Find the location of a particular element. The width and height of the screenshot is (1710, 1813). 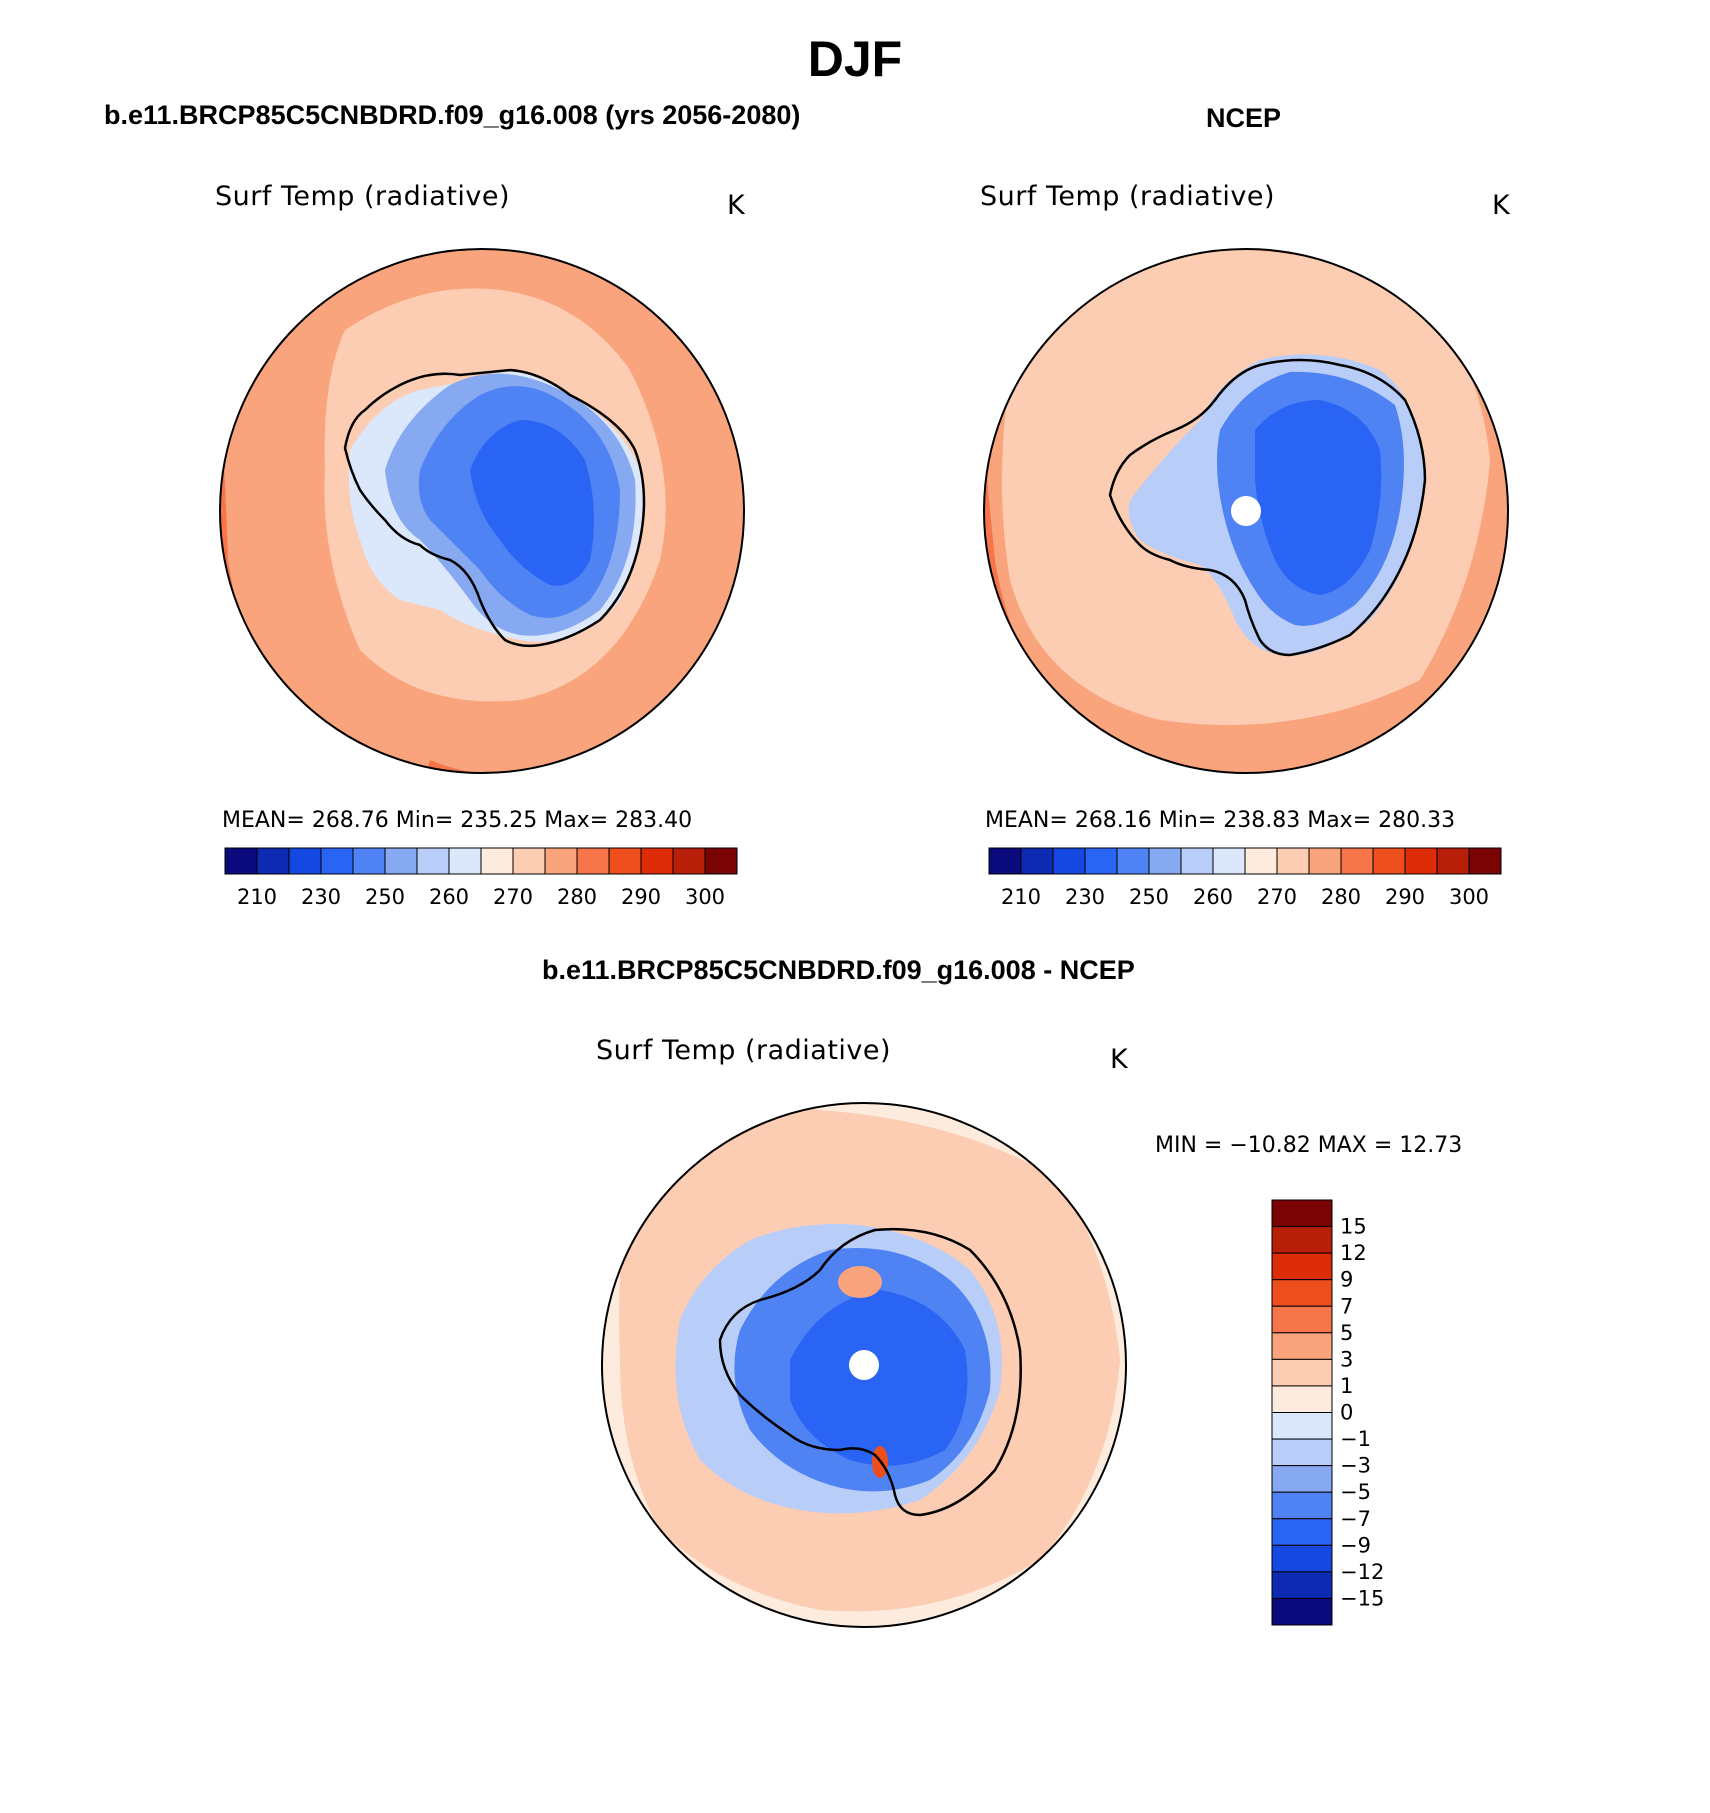

panel-2-colorbar-tick-label: 280 is located at coordinates (1341, 897).